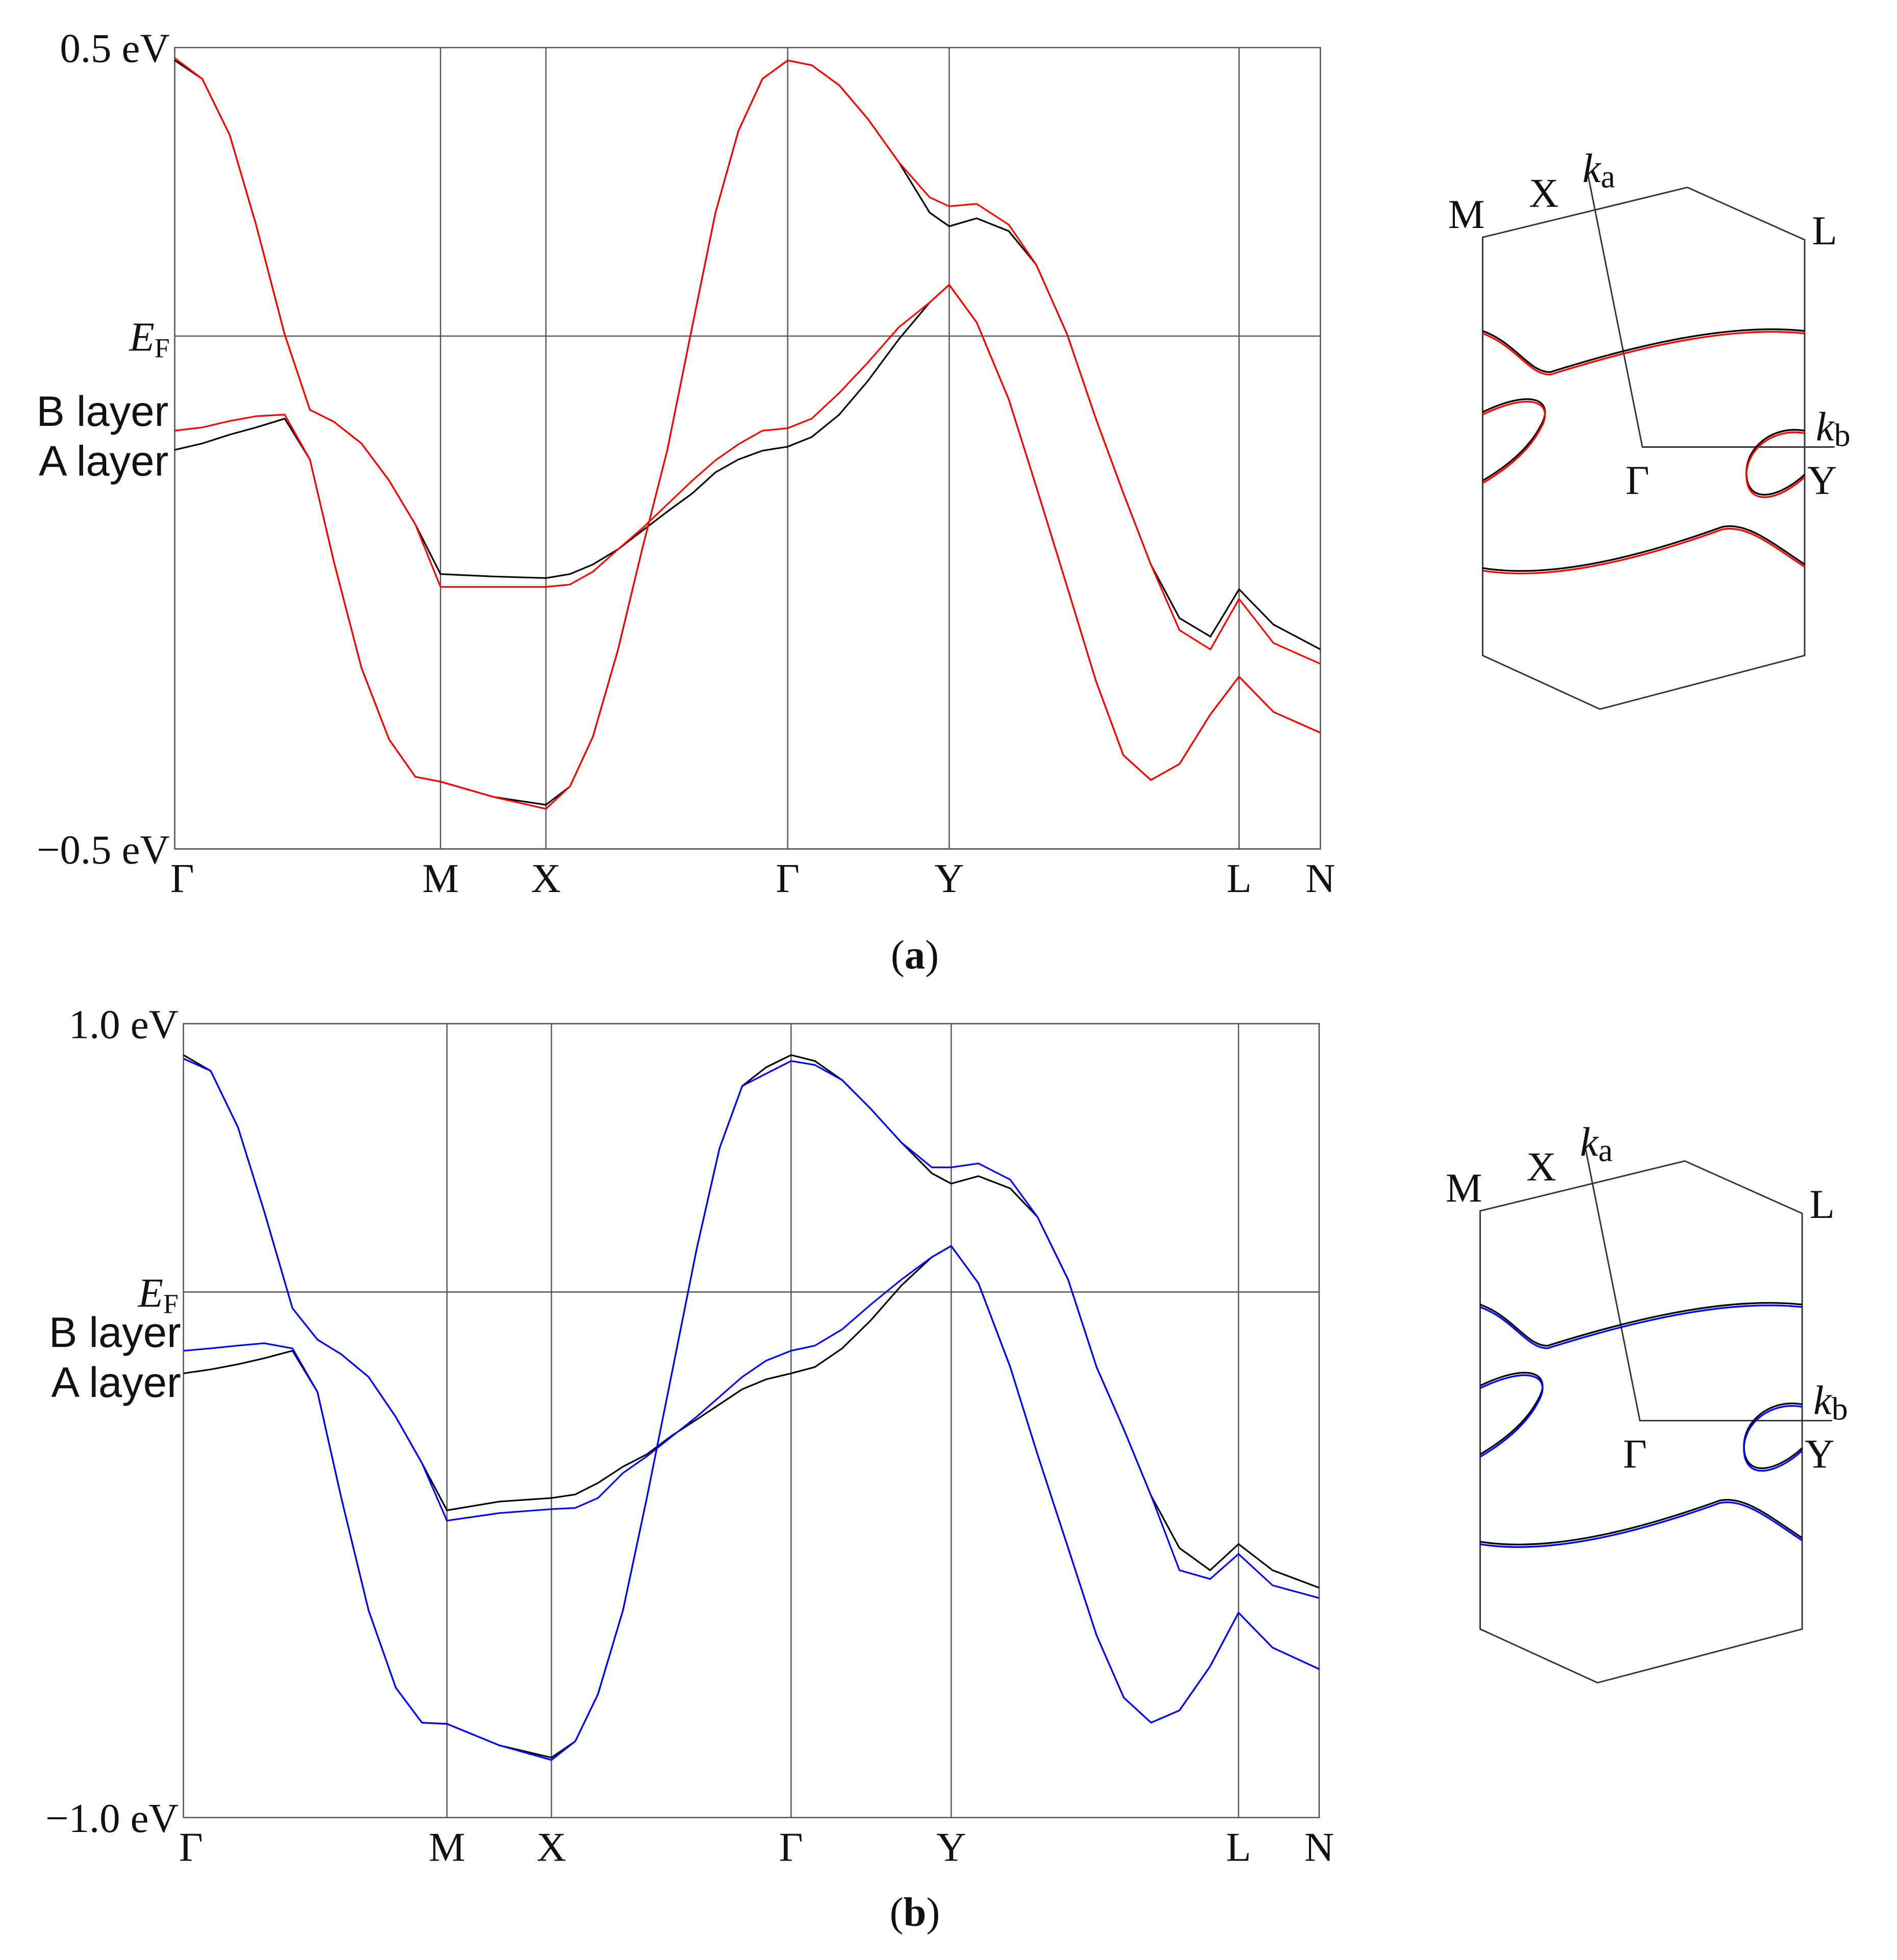  What do you see at coordinates (915, 1912) in the screenshot?
I see `caption: (b)` at bounding box center [915, 1912].